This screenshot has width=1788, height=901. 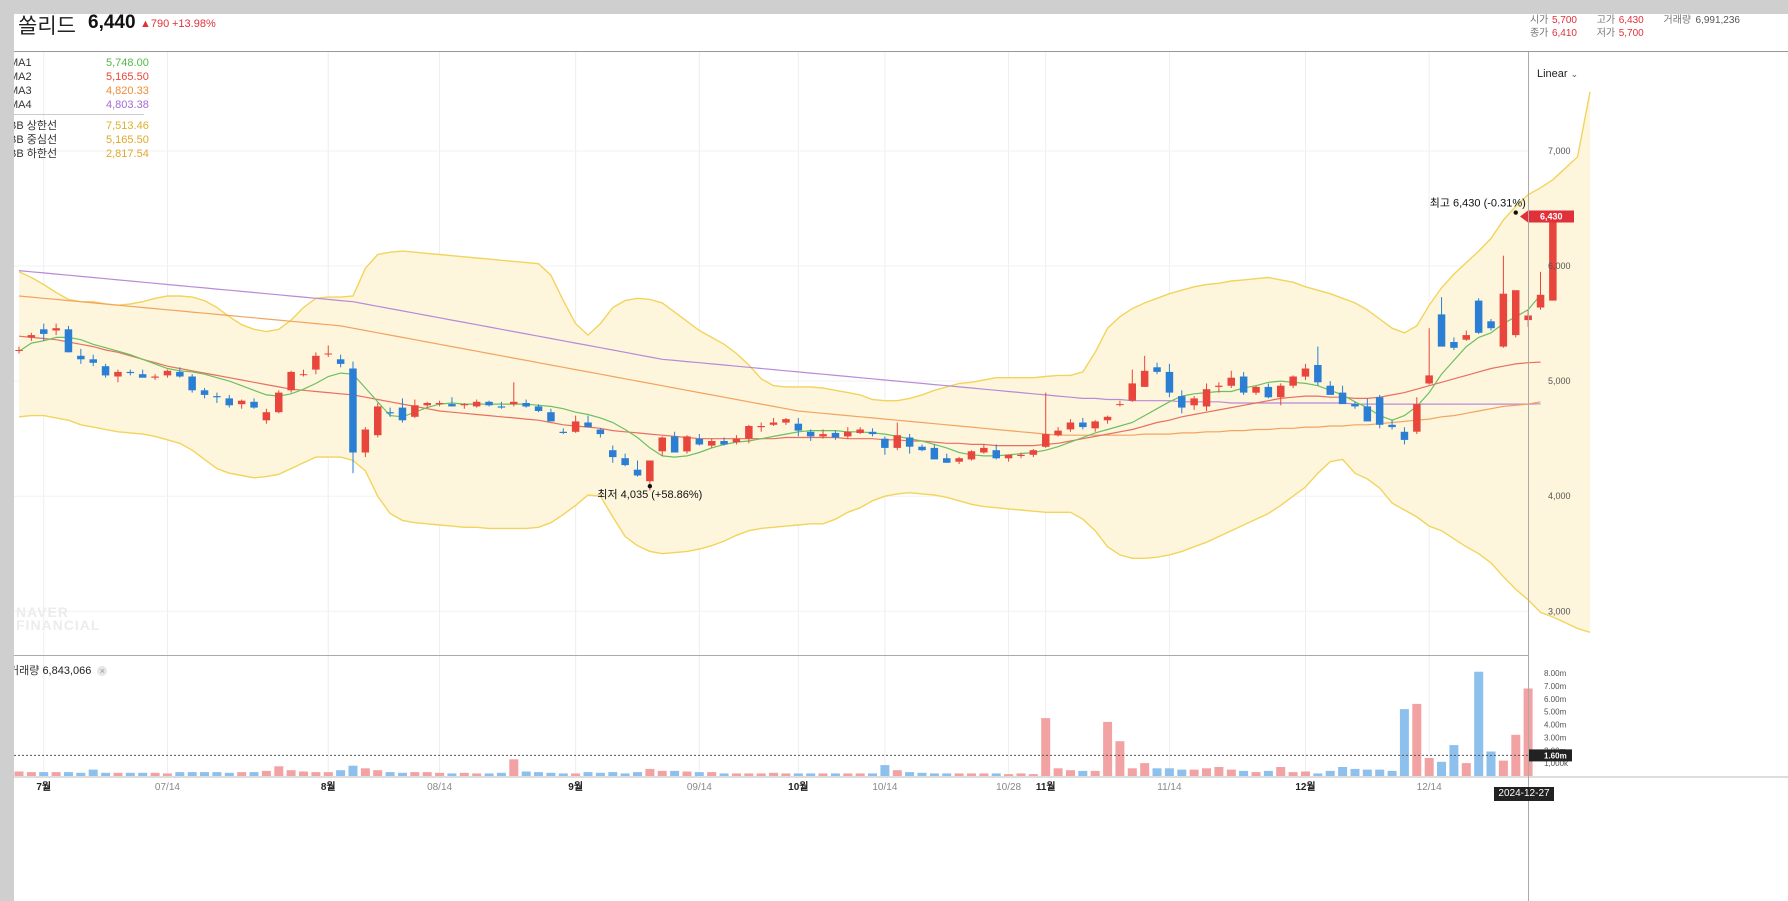 What do you see at coordinates (84, 140) in the screenshot?
I see `legend-bb-middle: BB 중심선 5,165.50` at bounding box center [84, 140].